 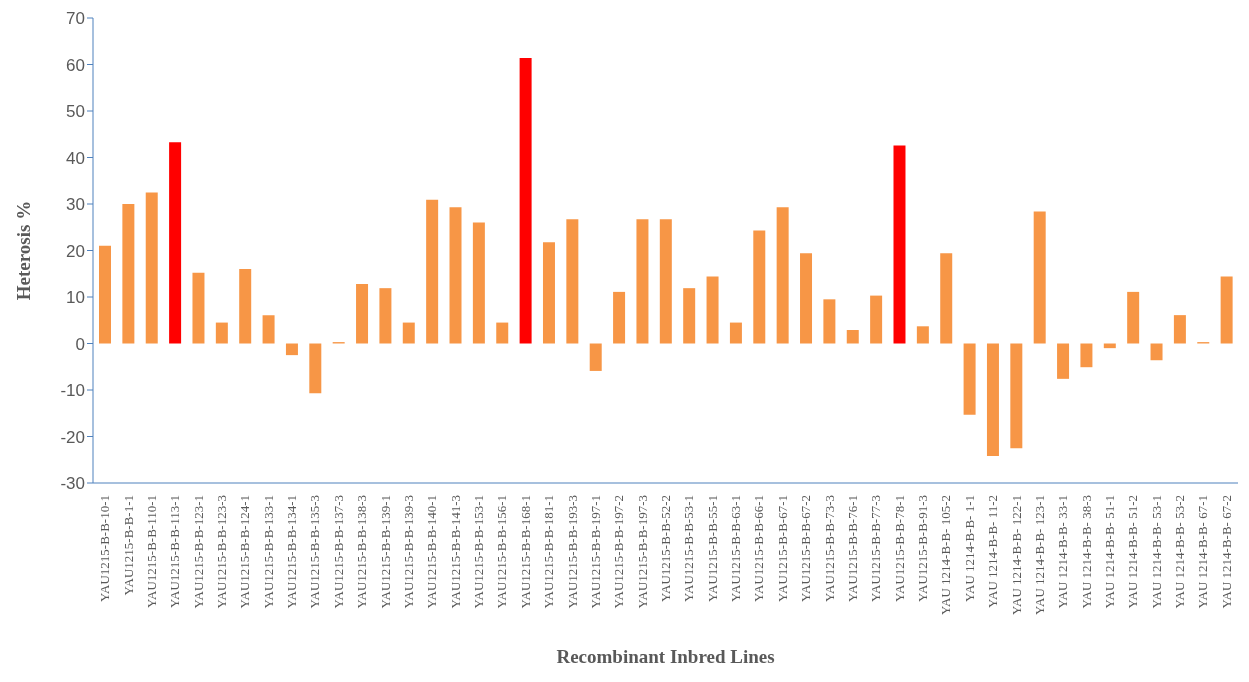 I want to click on x-tick-label: YAU1215-B-B-67-2, so click(x=806, y=548).